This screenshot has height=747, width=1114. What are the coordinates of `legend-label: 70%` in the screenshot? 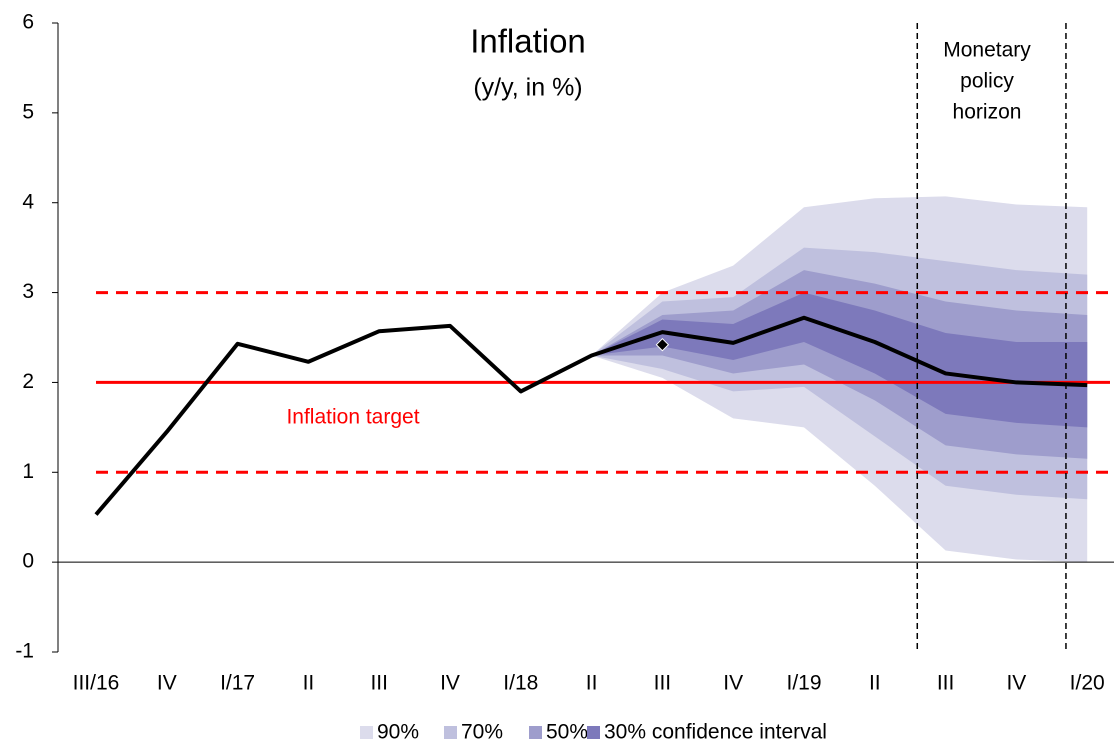 It's located at (482, 732).